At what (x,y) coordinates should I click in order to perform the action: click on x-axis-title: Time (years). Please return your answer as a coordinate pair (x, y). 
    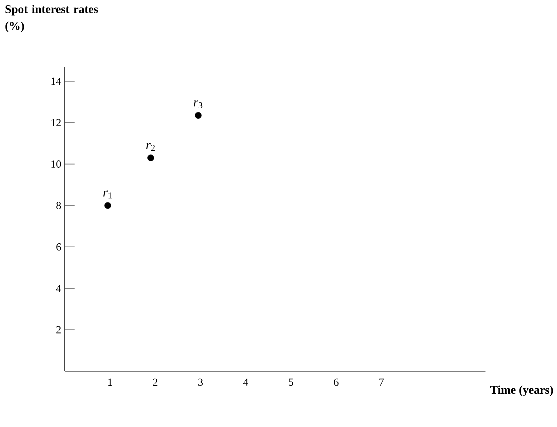
    Looking at the image, I should click on (522, 391).